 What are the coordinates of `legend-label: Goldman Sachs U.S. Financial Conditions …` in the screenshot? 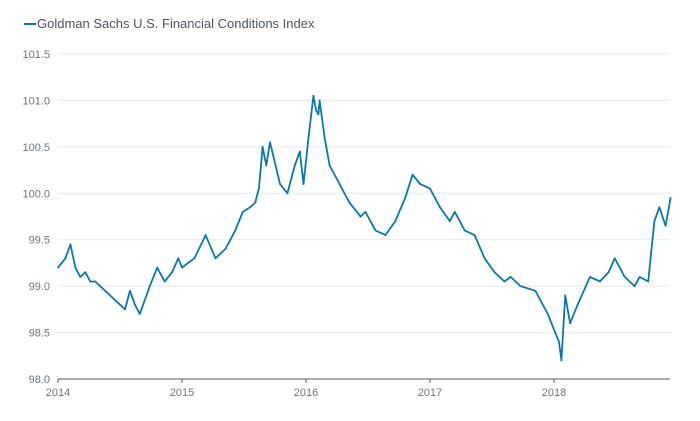 It's located at (176, 23).